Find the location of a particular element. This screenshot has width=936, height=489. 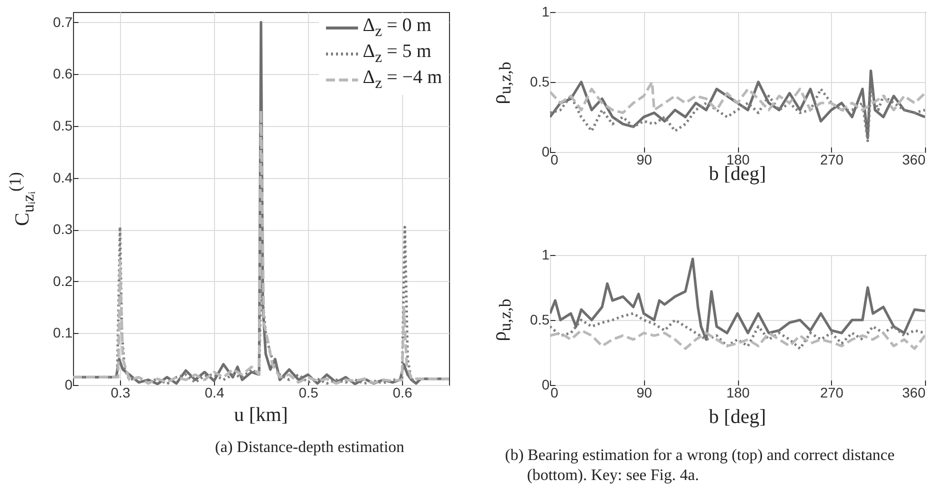

legend-label: Δ$_{z}$ = 0 m is located at coordinates (397, 28).